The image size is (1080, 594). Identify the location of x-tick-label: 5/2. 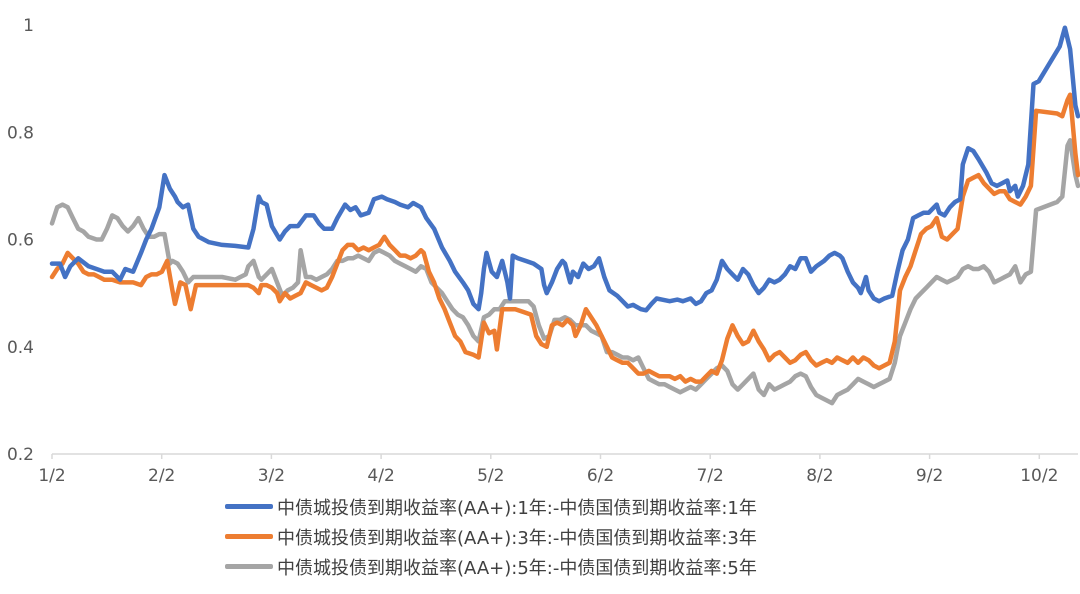
(490, 476).